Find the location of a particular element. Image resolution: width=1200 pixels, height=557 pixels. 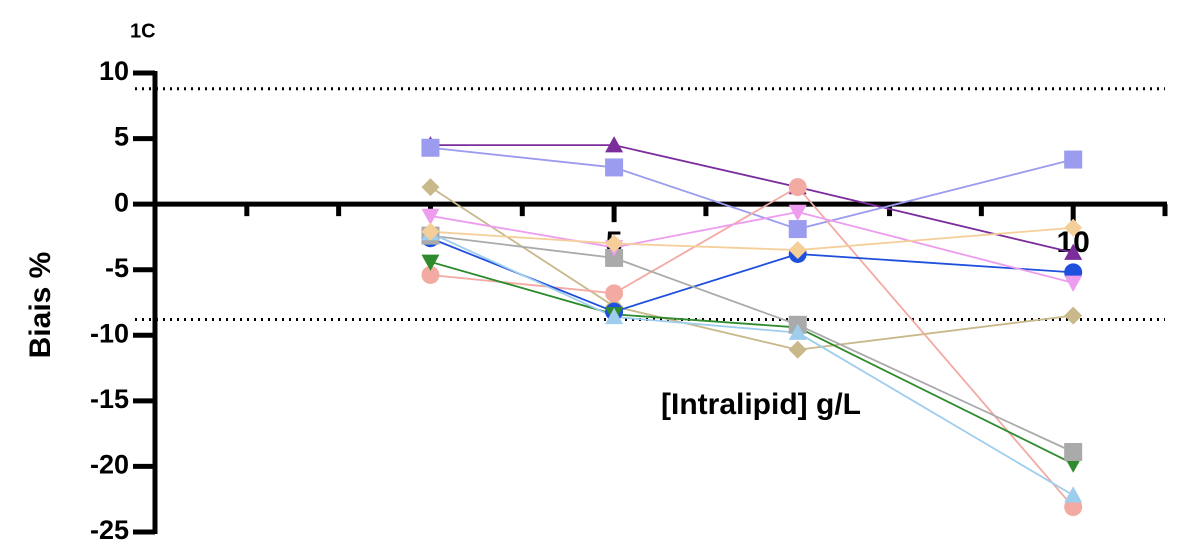

x-axis-label: [Intralipid] g/L is located at coordinates (761, 404).